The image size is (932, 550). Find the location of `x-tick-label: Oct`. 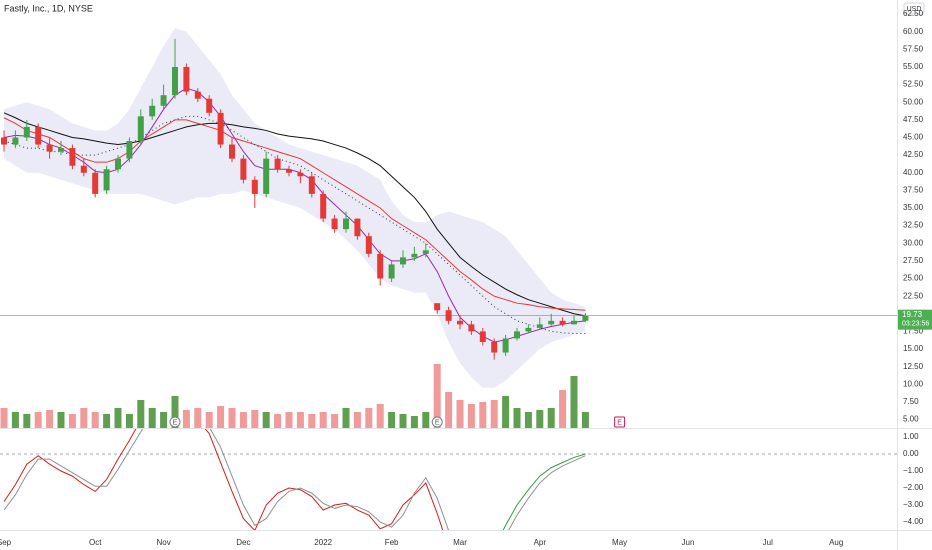

x-tick-label: Oct is located at coordinates (95, 542).